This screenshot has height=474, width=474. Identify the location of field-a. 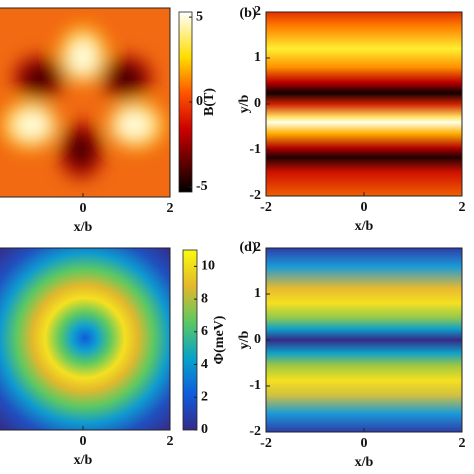
(85, 102).